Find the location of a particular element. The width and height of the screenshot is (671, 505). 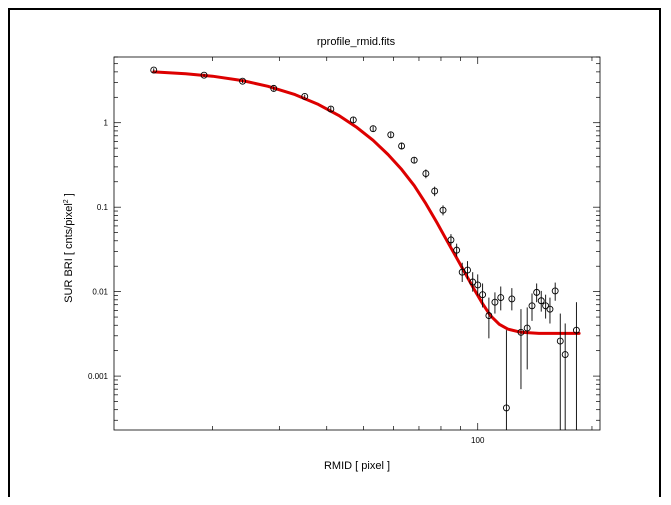

y-axis-label-suffix: ] is located at coordinates (69, 196).